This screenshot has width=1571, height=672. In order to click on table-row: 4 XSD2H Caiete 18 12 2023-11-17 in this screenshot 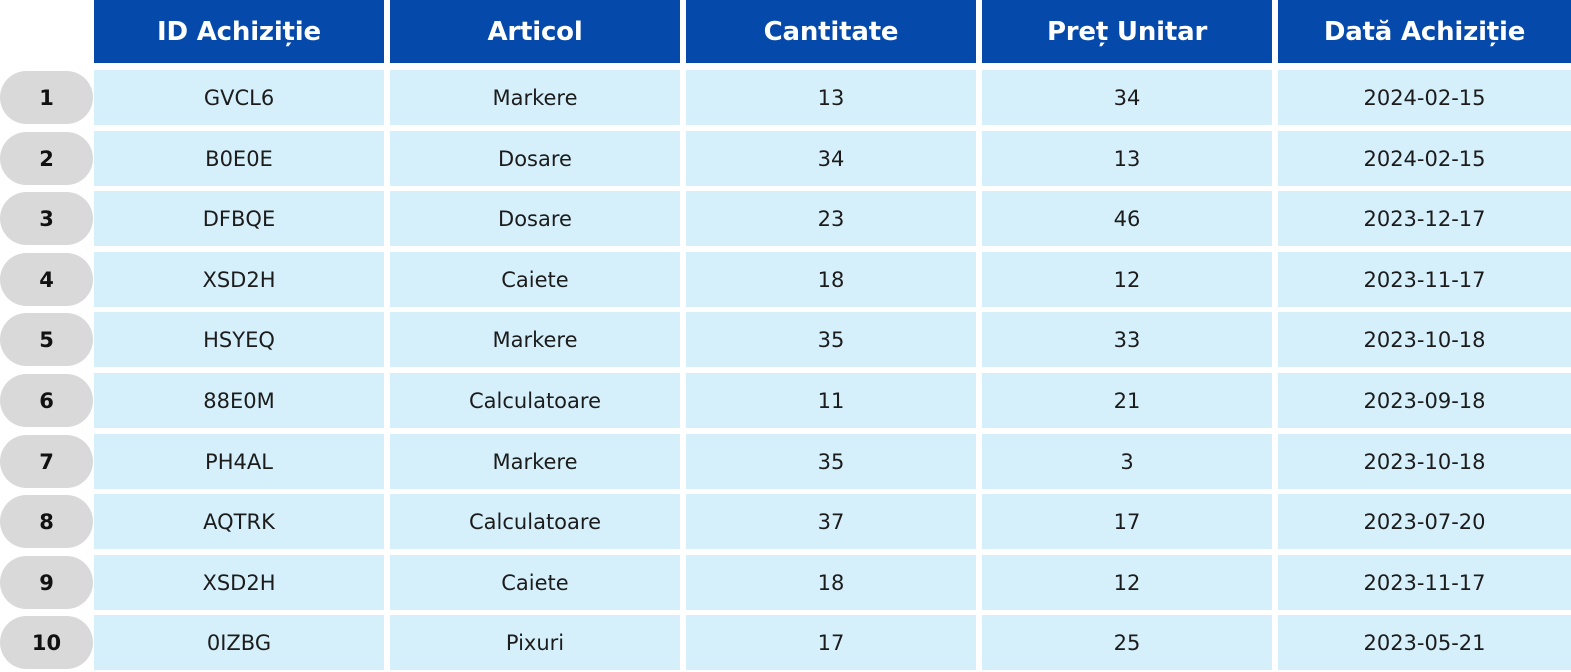, I will do `click(785, 279)`.